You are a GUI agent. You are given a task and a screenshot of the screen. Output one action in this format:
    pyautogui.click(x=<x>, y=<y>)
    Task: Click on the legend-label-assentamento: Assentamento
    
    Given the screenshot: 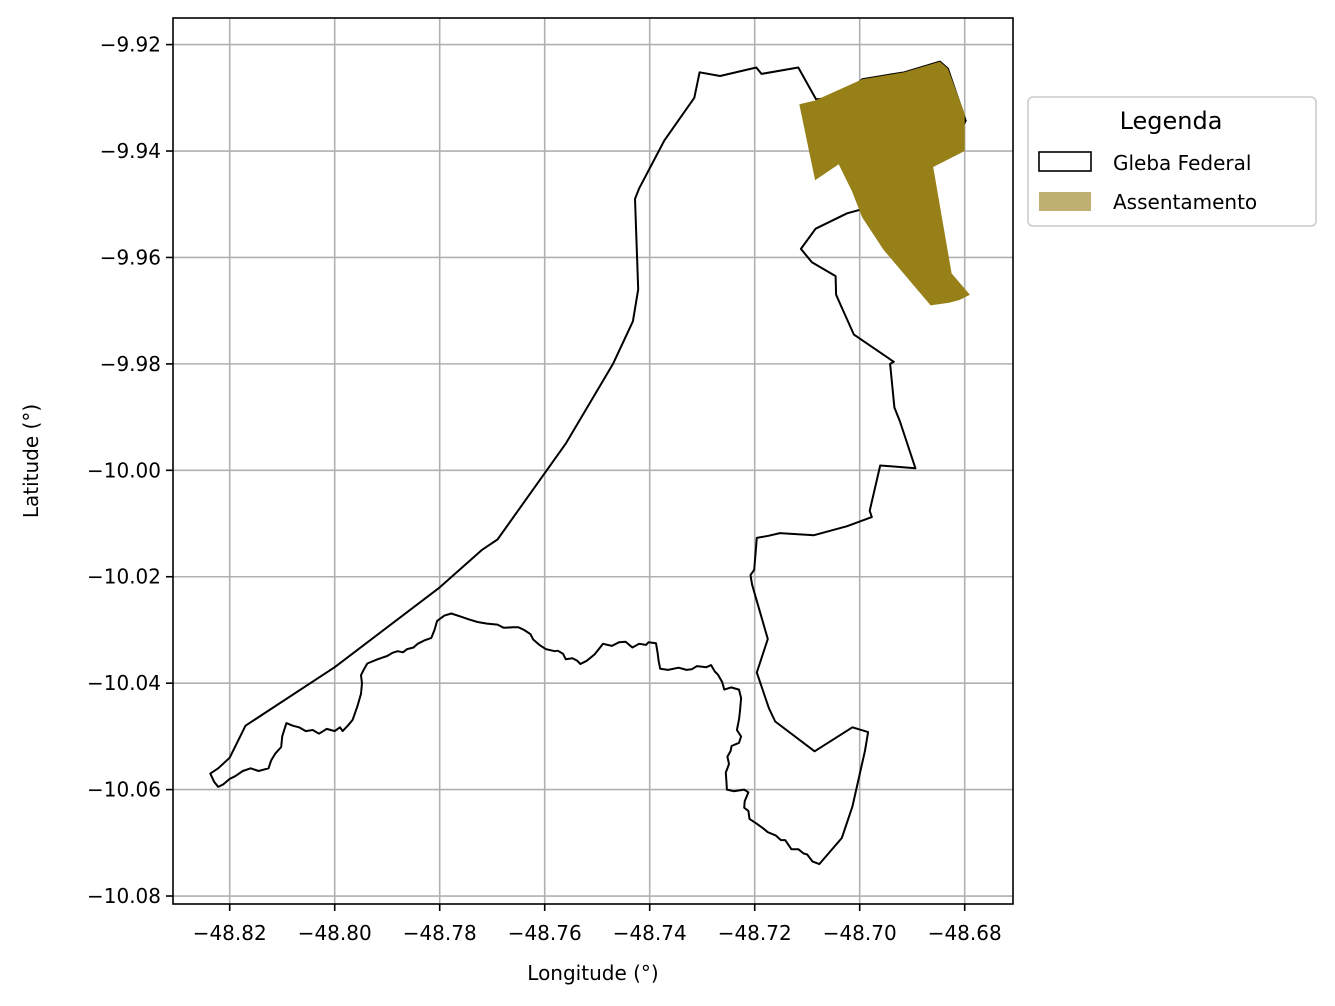 What is the action you would take?
    pyautogui.click(x=1185, y=202)
    